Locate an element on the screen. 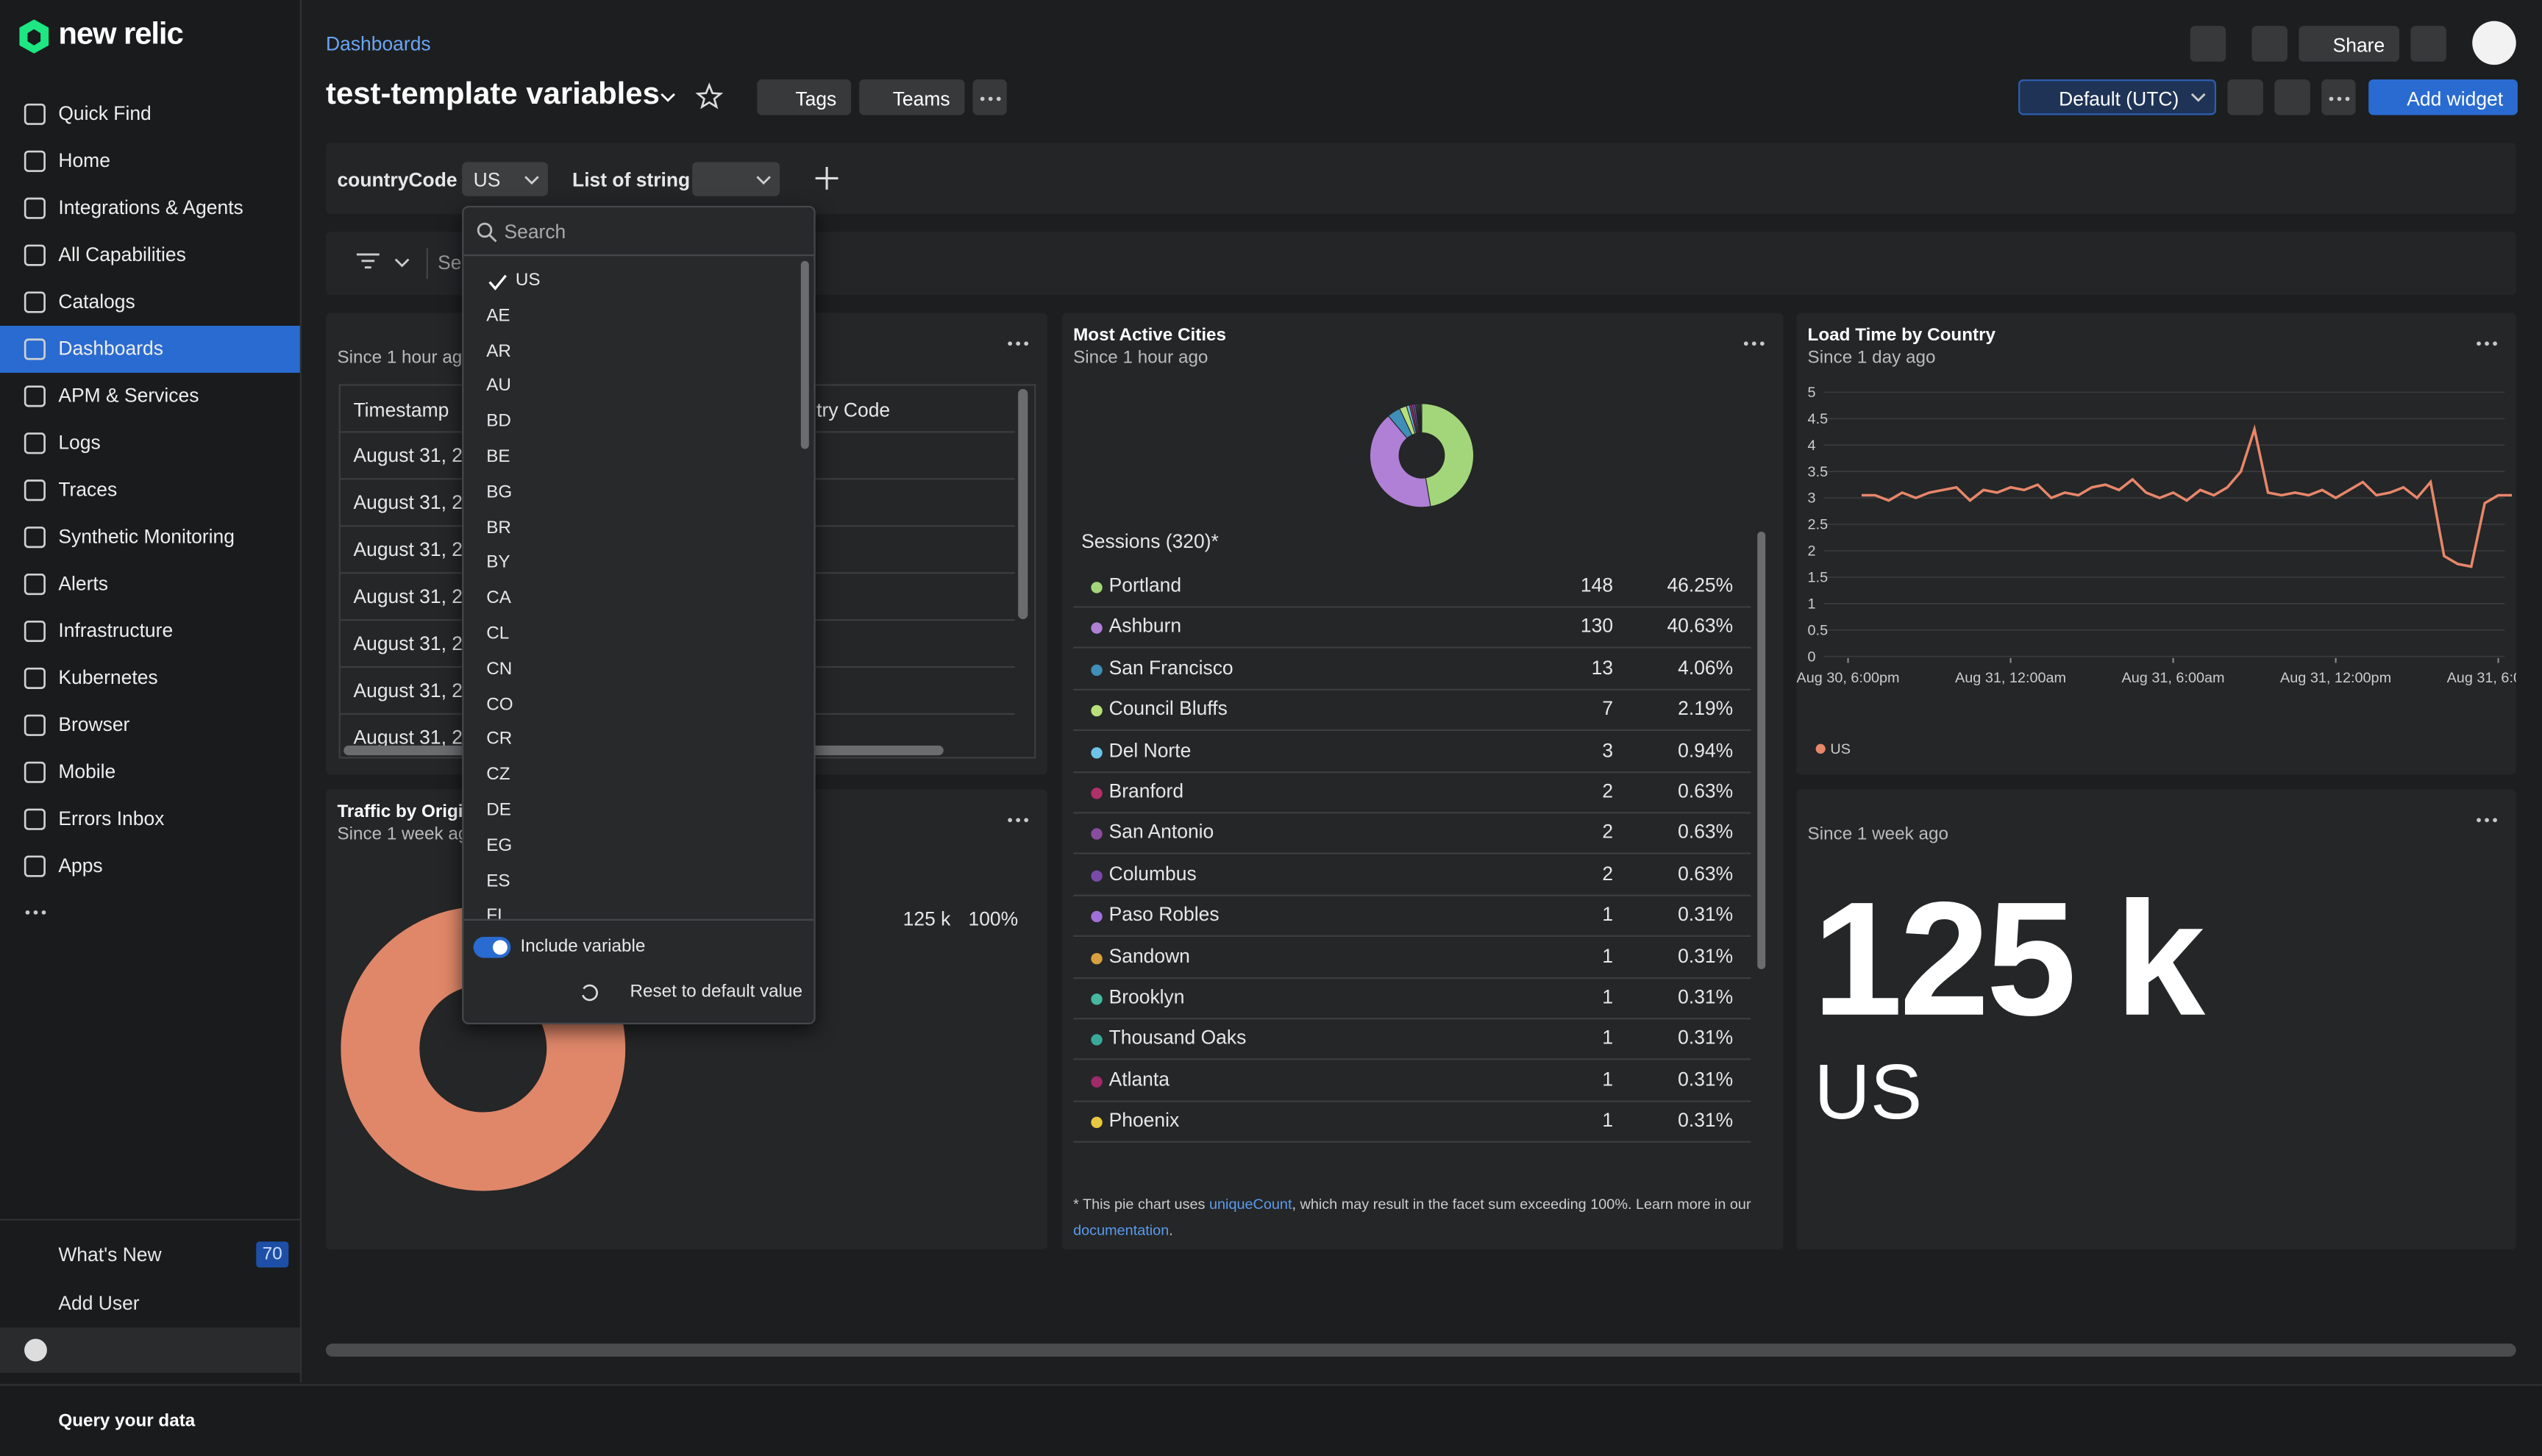 The height and width of the screenshot is (1456, 2542). query-data: Query your data is located at coordinates (127, 1421).